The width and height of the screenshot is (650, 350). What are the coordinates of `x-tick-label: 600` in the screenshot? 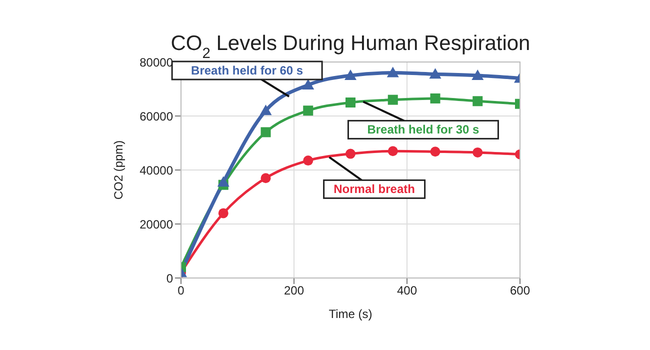 It's located at (520, 291).